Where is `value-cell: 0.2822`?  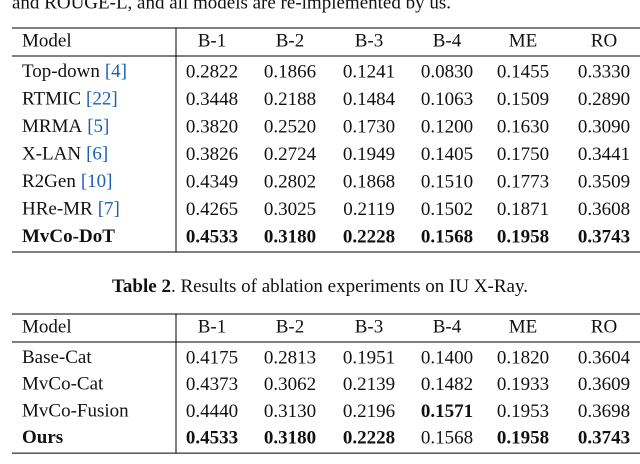 value-cell: 0.2822 is located at coordinates (212, 71).